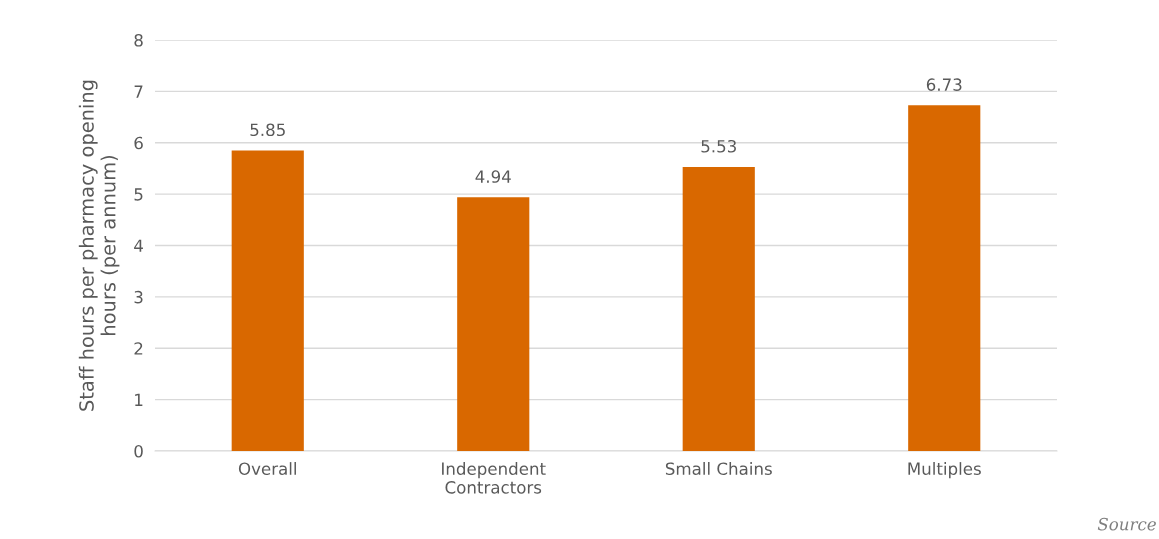 The width and height of the screenshot is (1159, 539). Describe the element at coordinates (138, 297) in the screenshot. I see `y-tick-label: 3` at that location.